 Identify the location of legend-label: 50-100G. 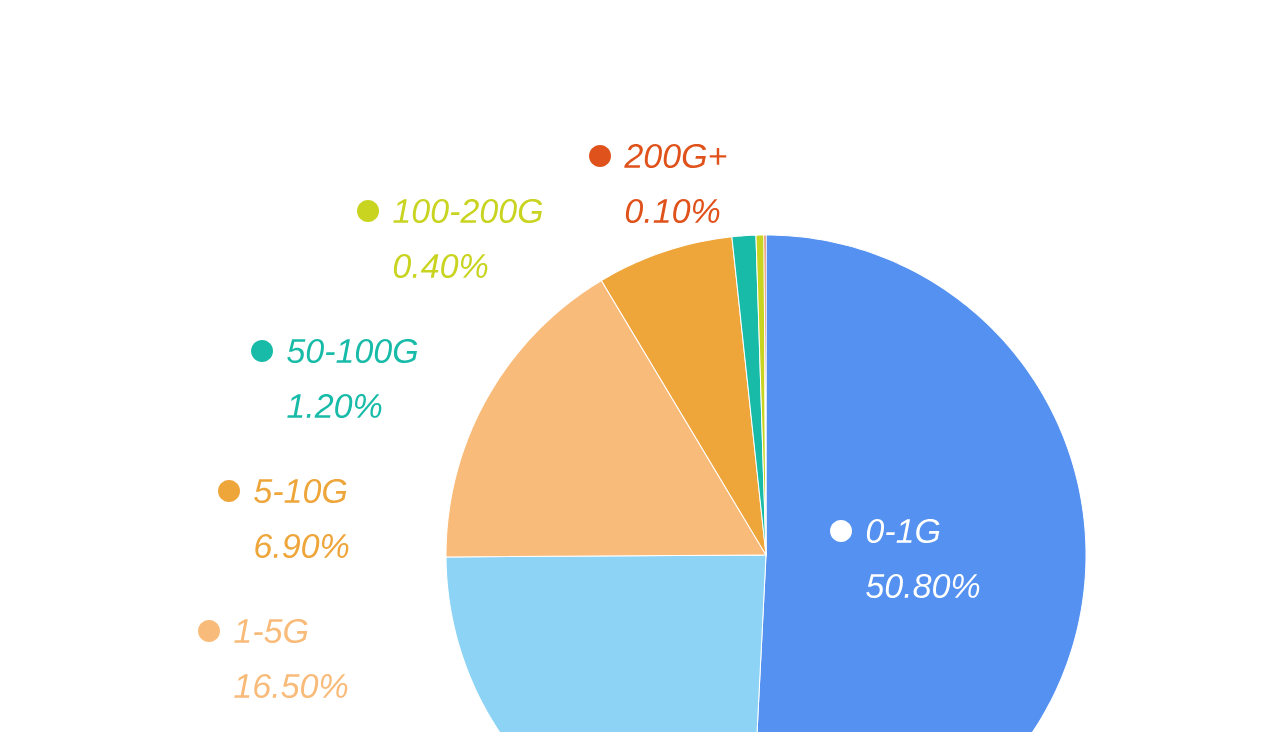
(352, 351).